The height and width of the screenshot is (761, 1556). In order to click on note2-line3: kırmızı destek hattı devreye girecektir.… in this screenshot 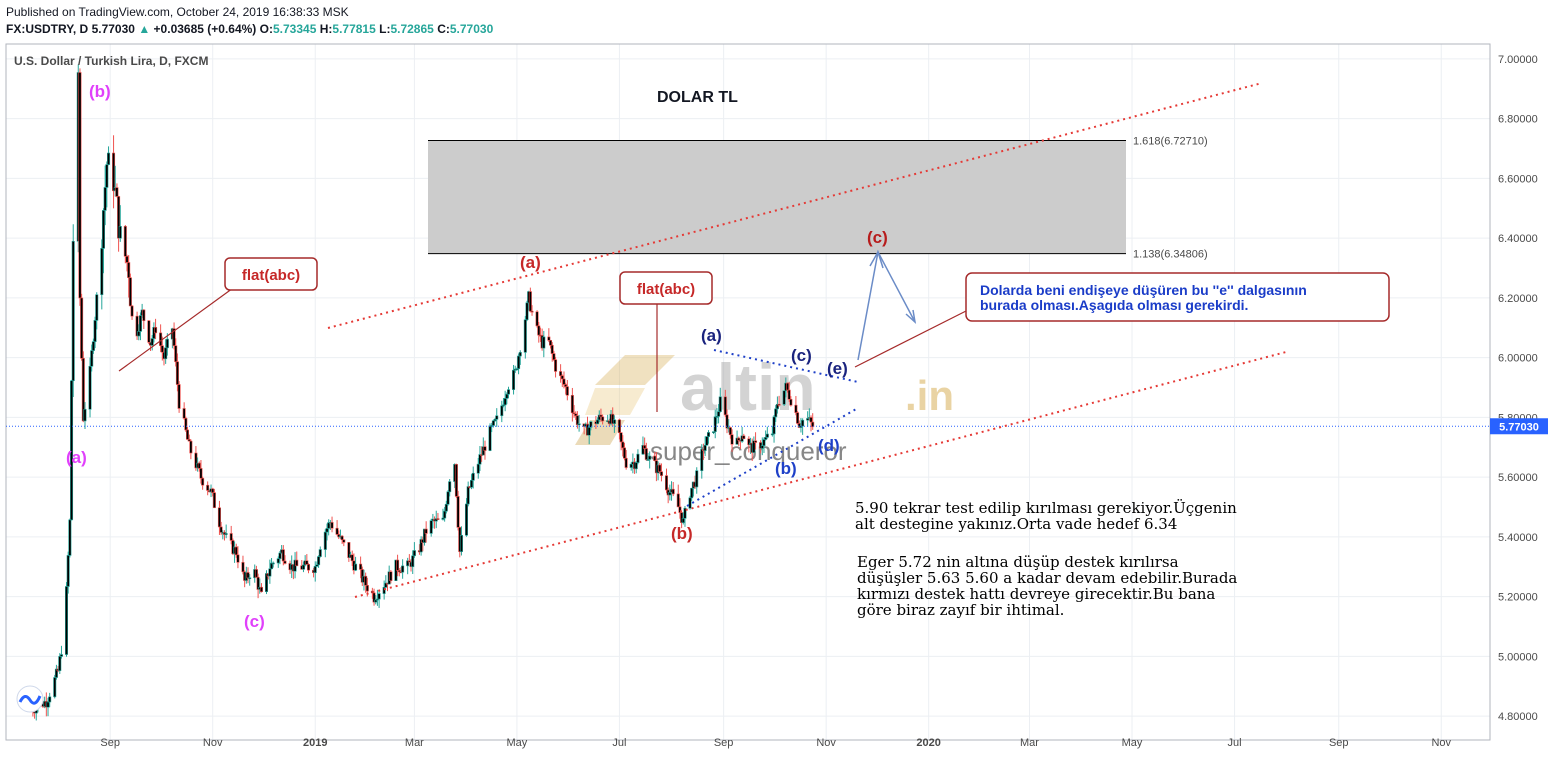, I will do `click(1036, 594)`.